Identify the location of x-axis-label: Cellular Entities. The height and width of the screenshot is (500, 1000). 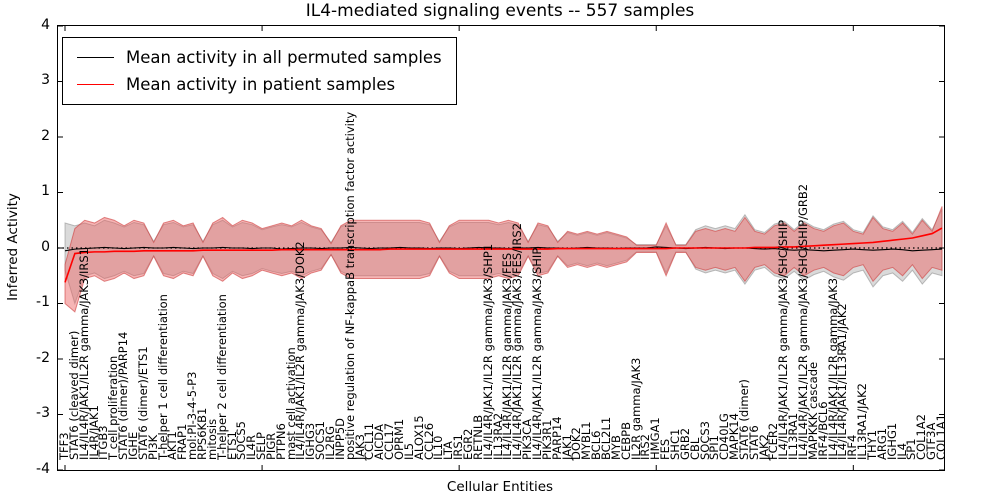
(500, 487).